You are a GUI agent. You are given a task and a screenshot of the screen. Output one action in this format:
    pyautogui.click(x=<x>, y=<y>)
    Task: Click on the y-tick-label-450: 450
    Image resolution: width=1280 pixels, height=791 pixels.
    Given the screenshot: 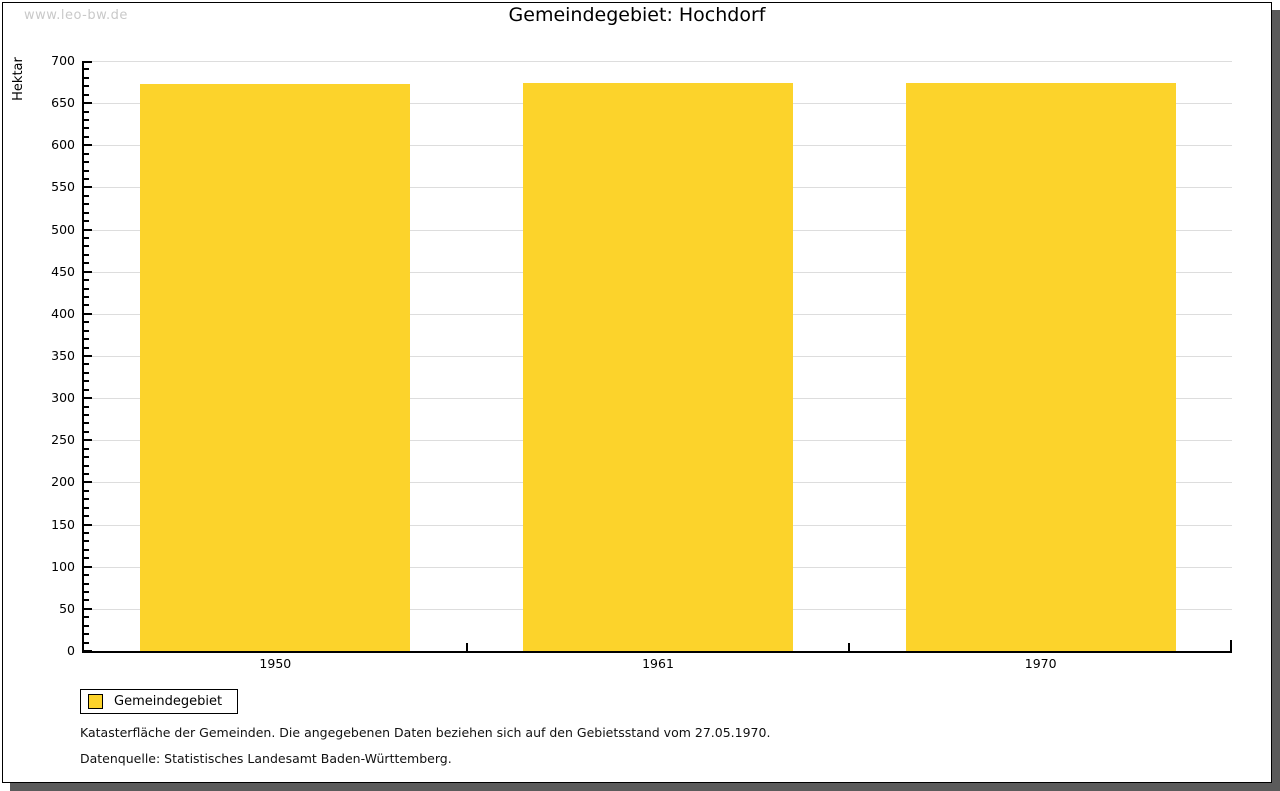 What is the action you would take?
    pyautogui.click(x=63, y=271)
    